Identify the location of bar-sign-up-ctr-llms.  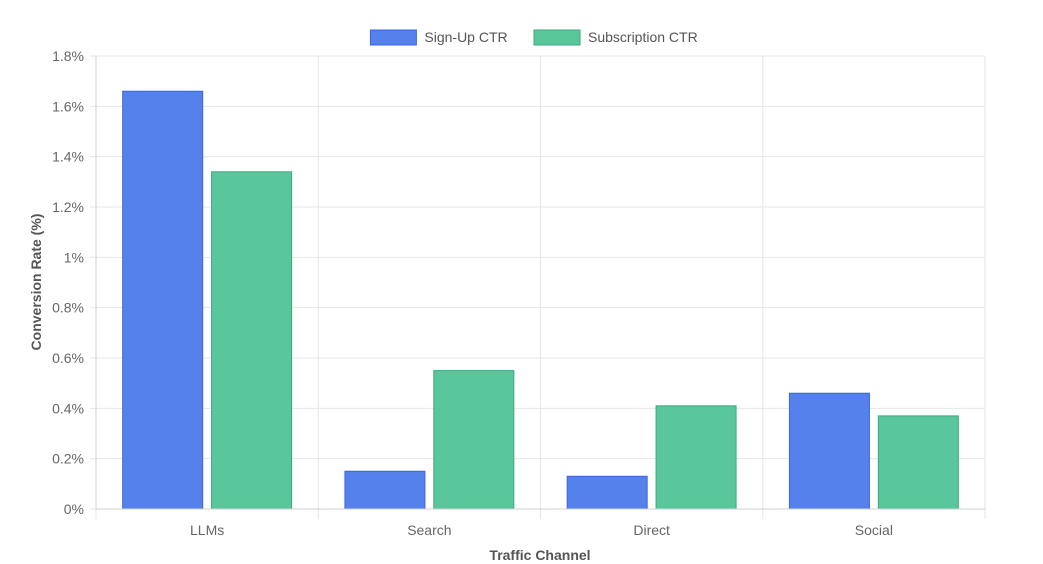
(163, 300).